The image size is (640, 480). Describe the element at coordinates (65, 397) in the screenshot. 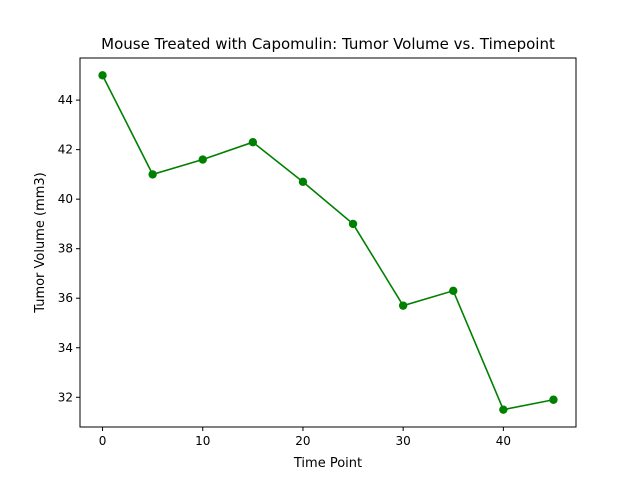

I see `y-tick-label: 32` at that location.